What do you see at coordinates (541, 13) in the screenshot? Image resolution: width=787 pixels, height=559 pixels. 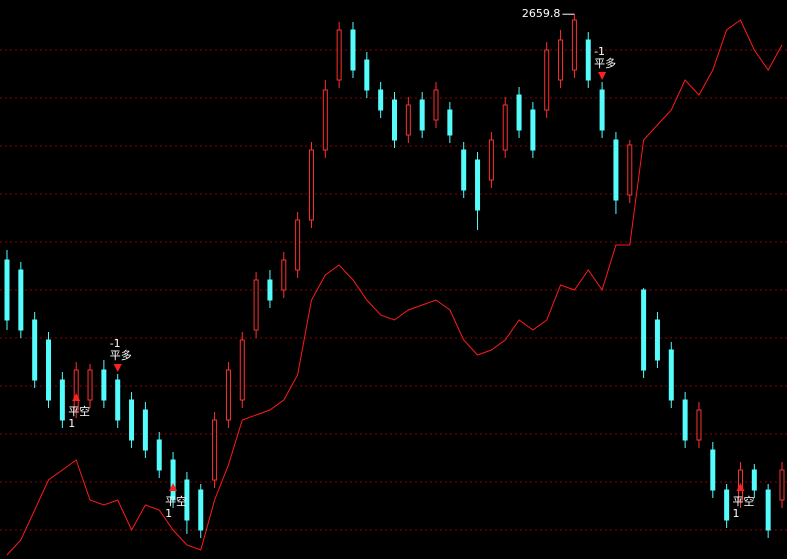 I see `max-label: 2659.8` at bounding box center [541, 13].